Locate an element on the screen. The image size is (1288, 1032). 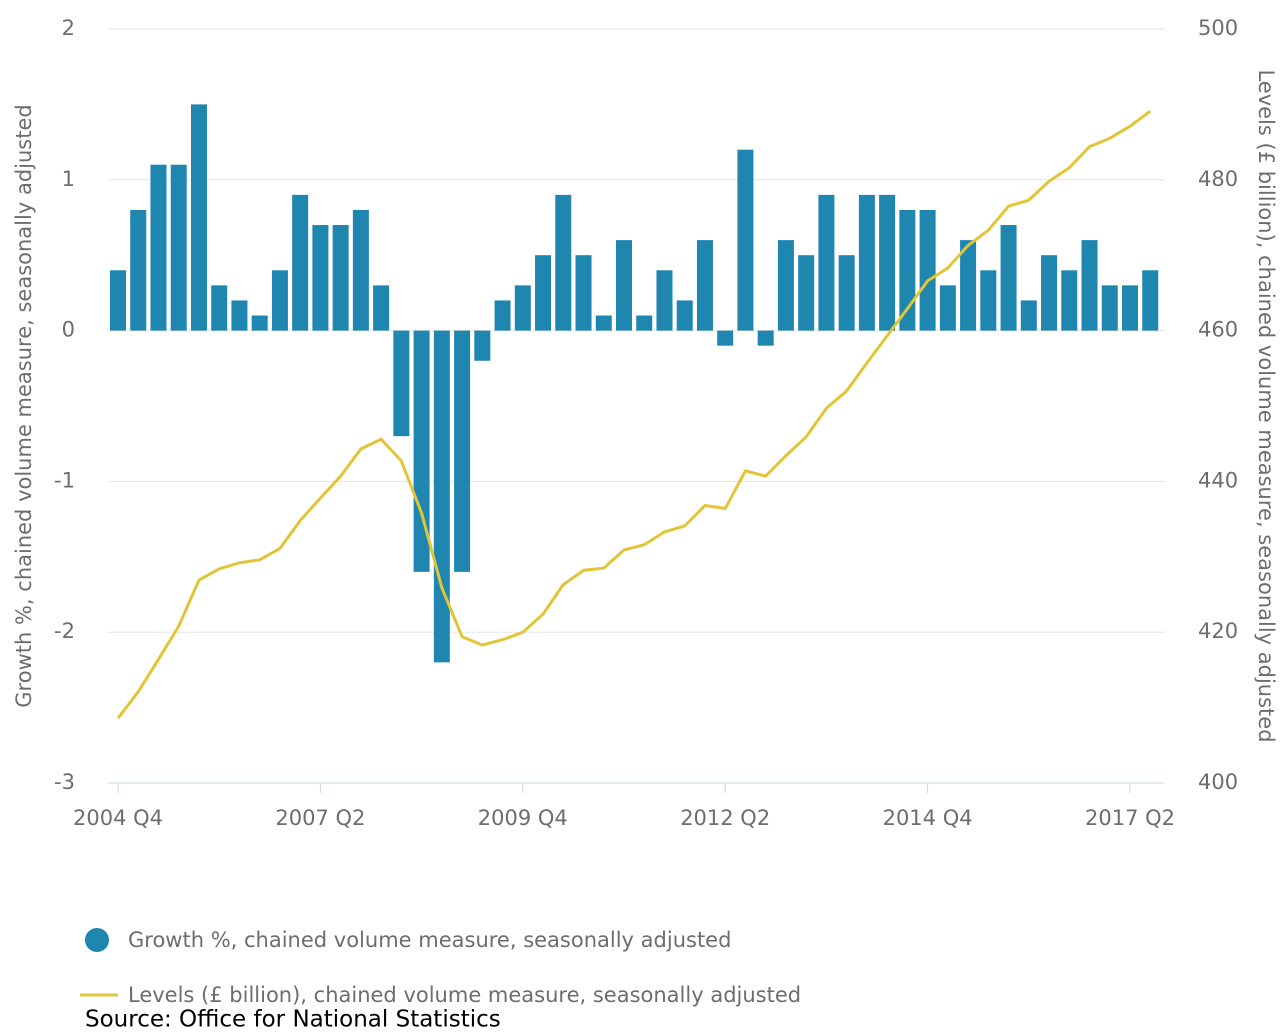
x-tick-label: 2009 Q4 is located at coordinates (523, 818).